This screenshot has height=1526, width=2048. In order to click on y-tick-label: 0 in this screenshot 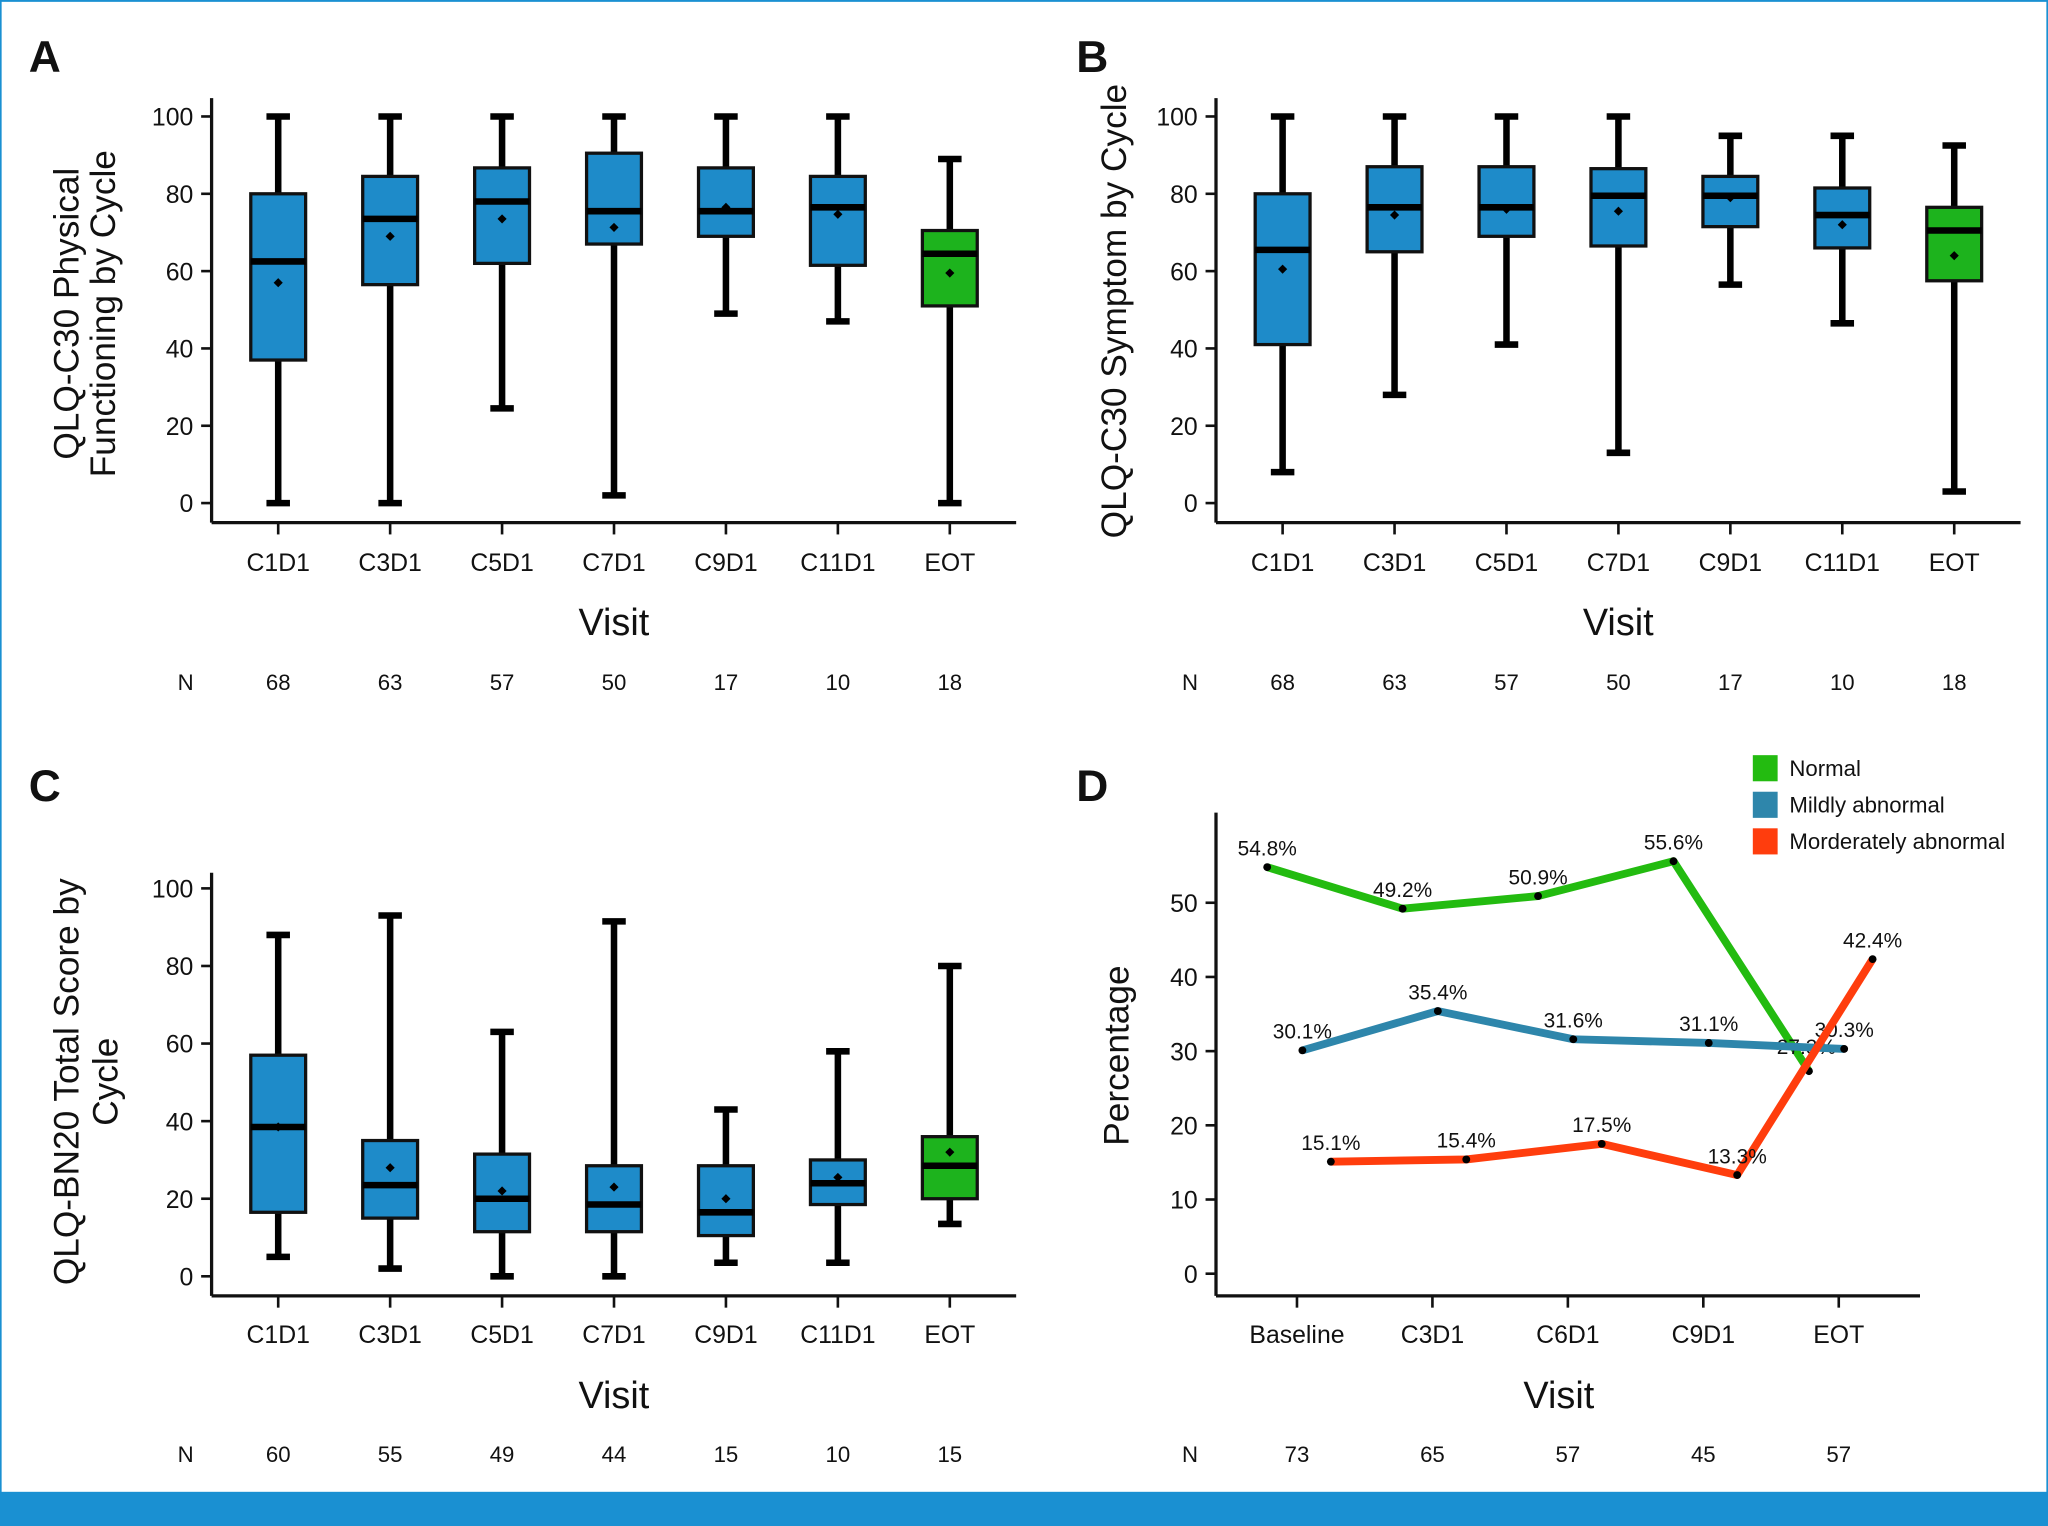, I will do `click(187, 1277)`.